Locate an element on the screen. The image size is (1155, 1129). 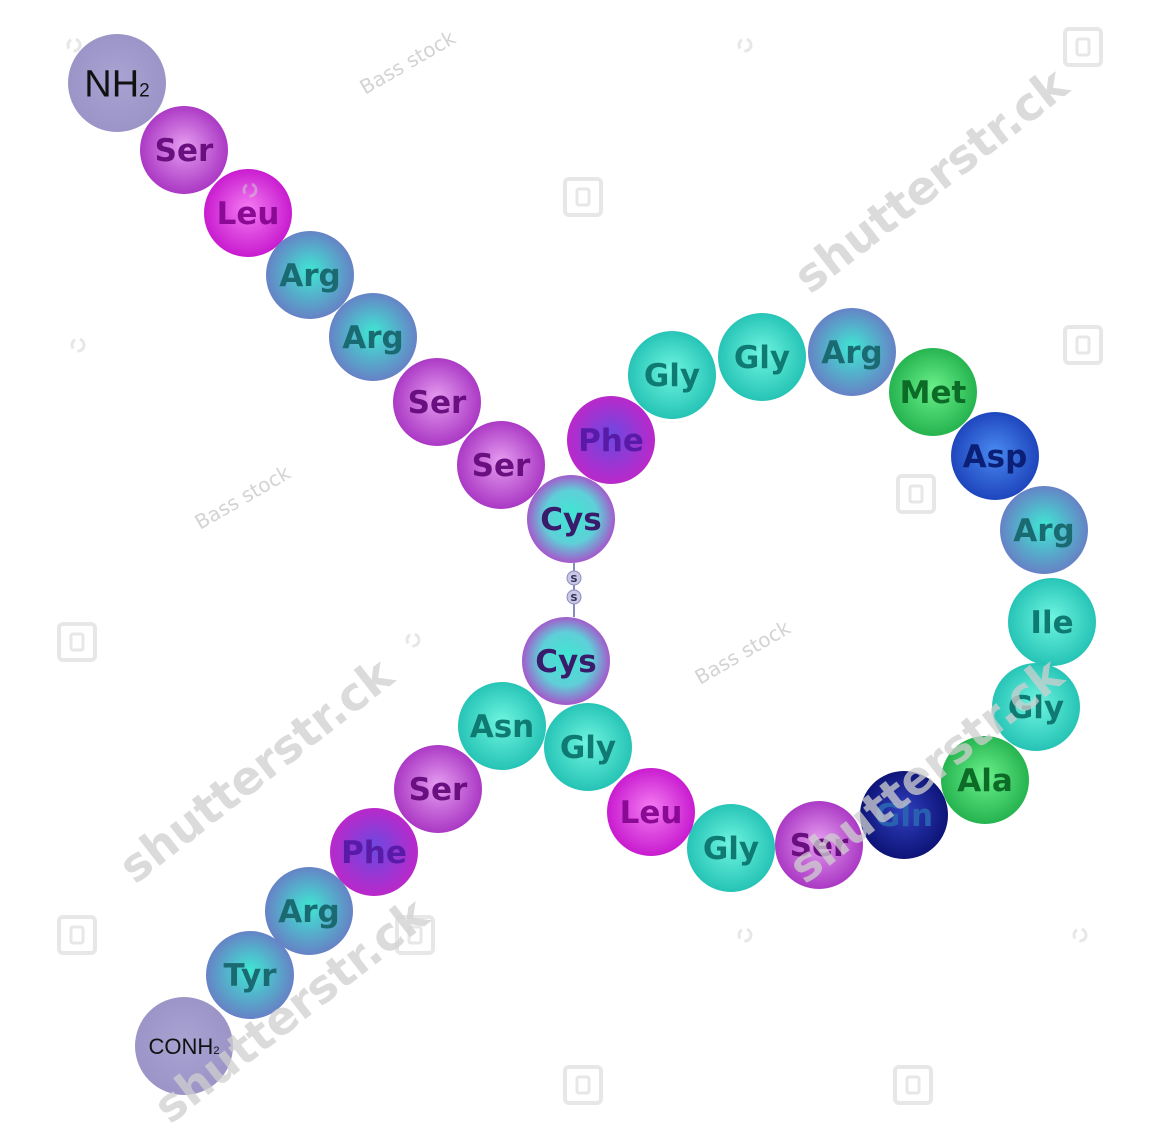
residue-ala-17: Ala is located at coordinates (985, 780).